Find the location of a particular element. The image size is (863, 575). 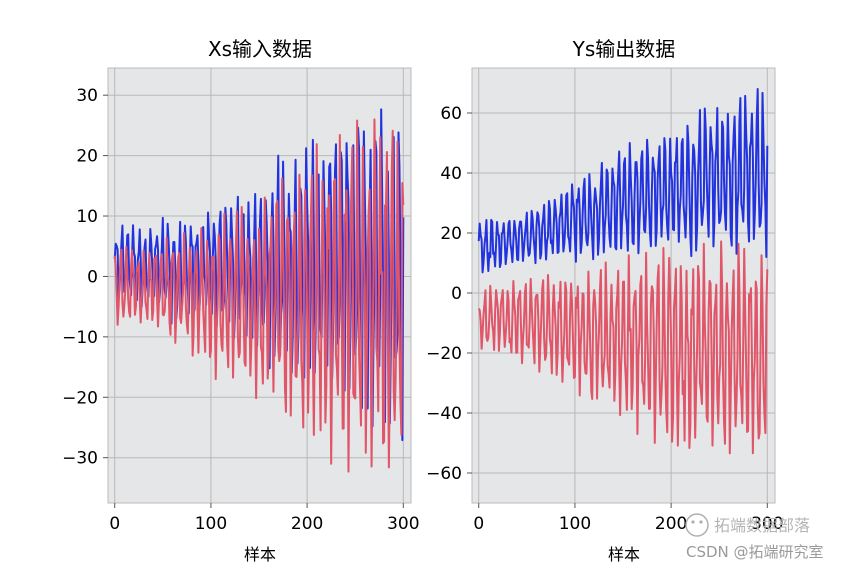

chart-title-left: Xs输入数据 is located at coordinates (260, 49).